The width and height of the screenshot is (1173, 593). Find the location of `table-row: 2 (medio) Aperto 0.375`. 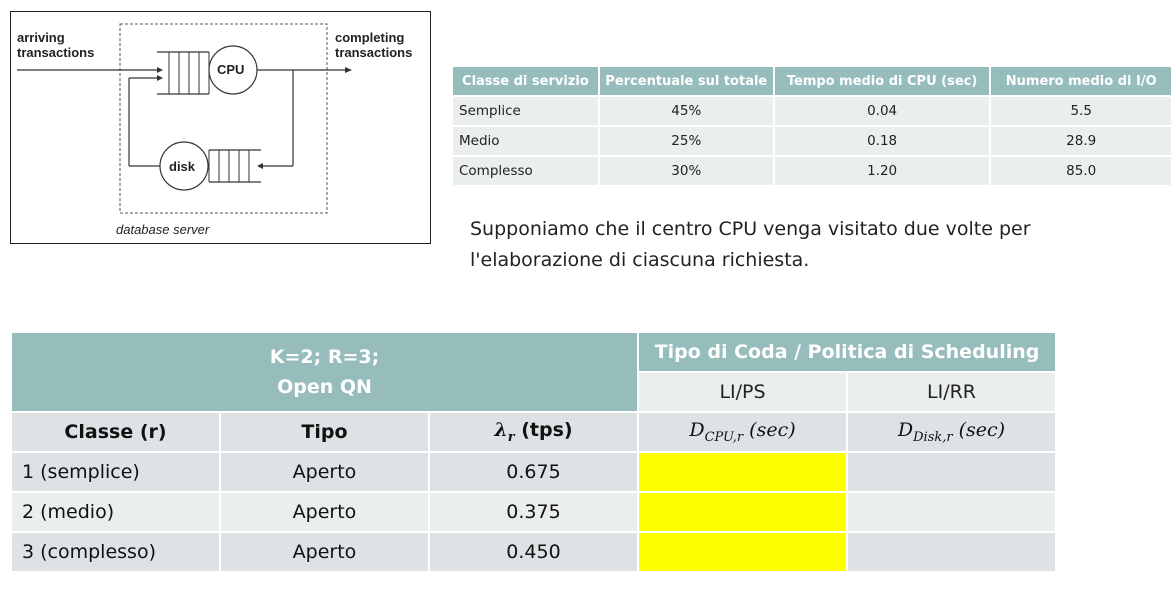

table-row: 2 (medio) Aperto 0.375 is located at coordinates (533, 512).